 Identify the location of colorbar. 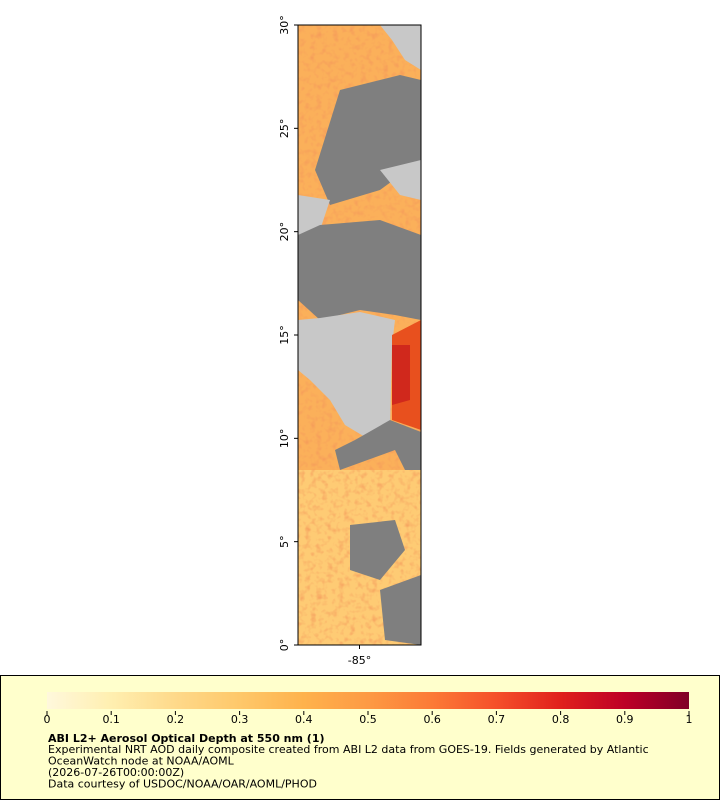
(368, 700).